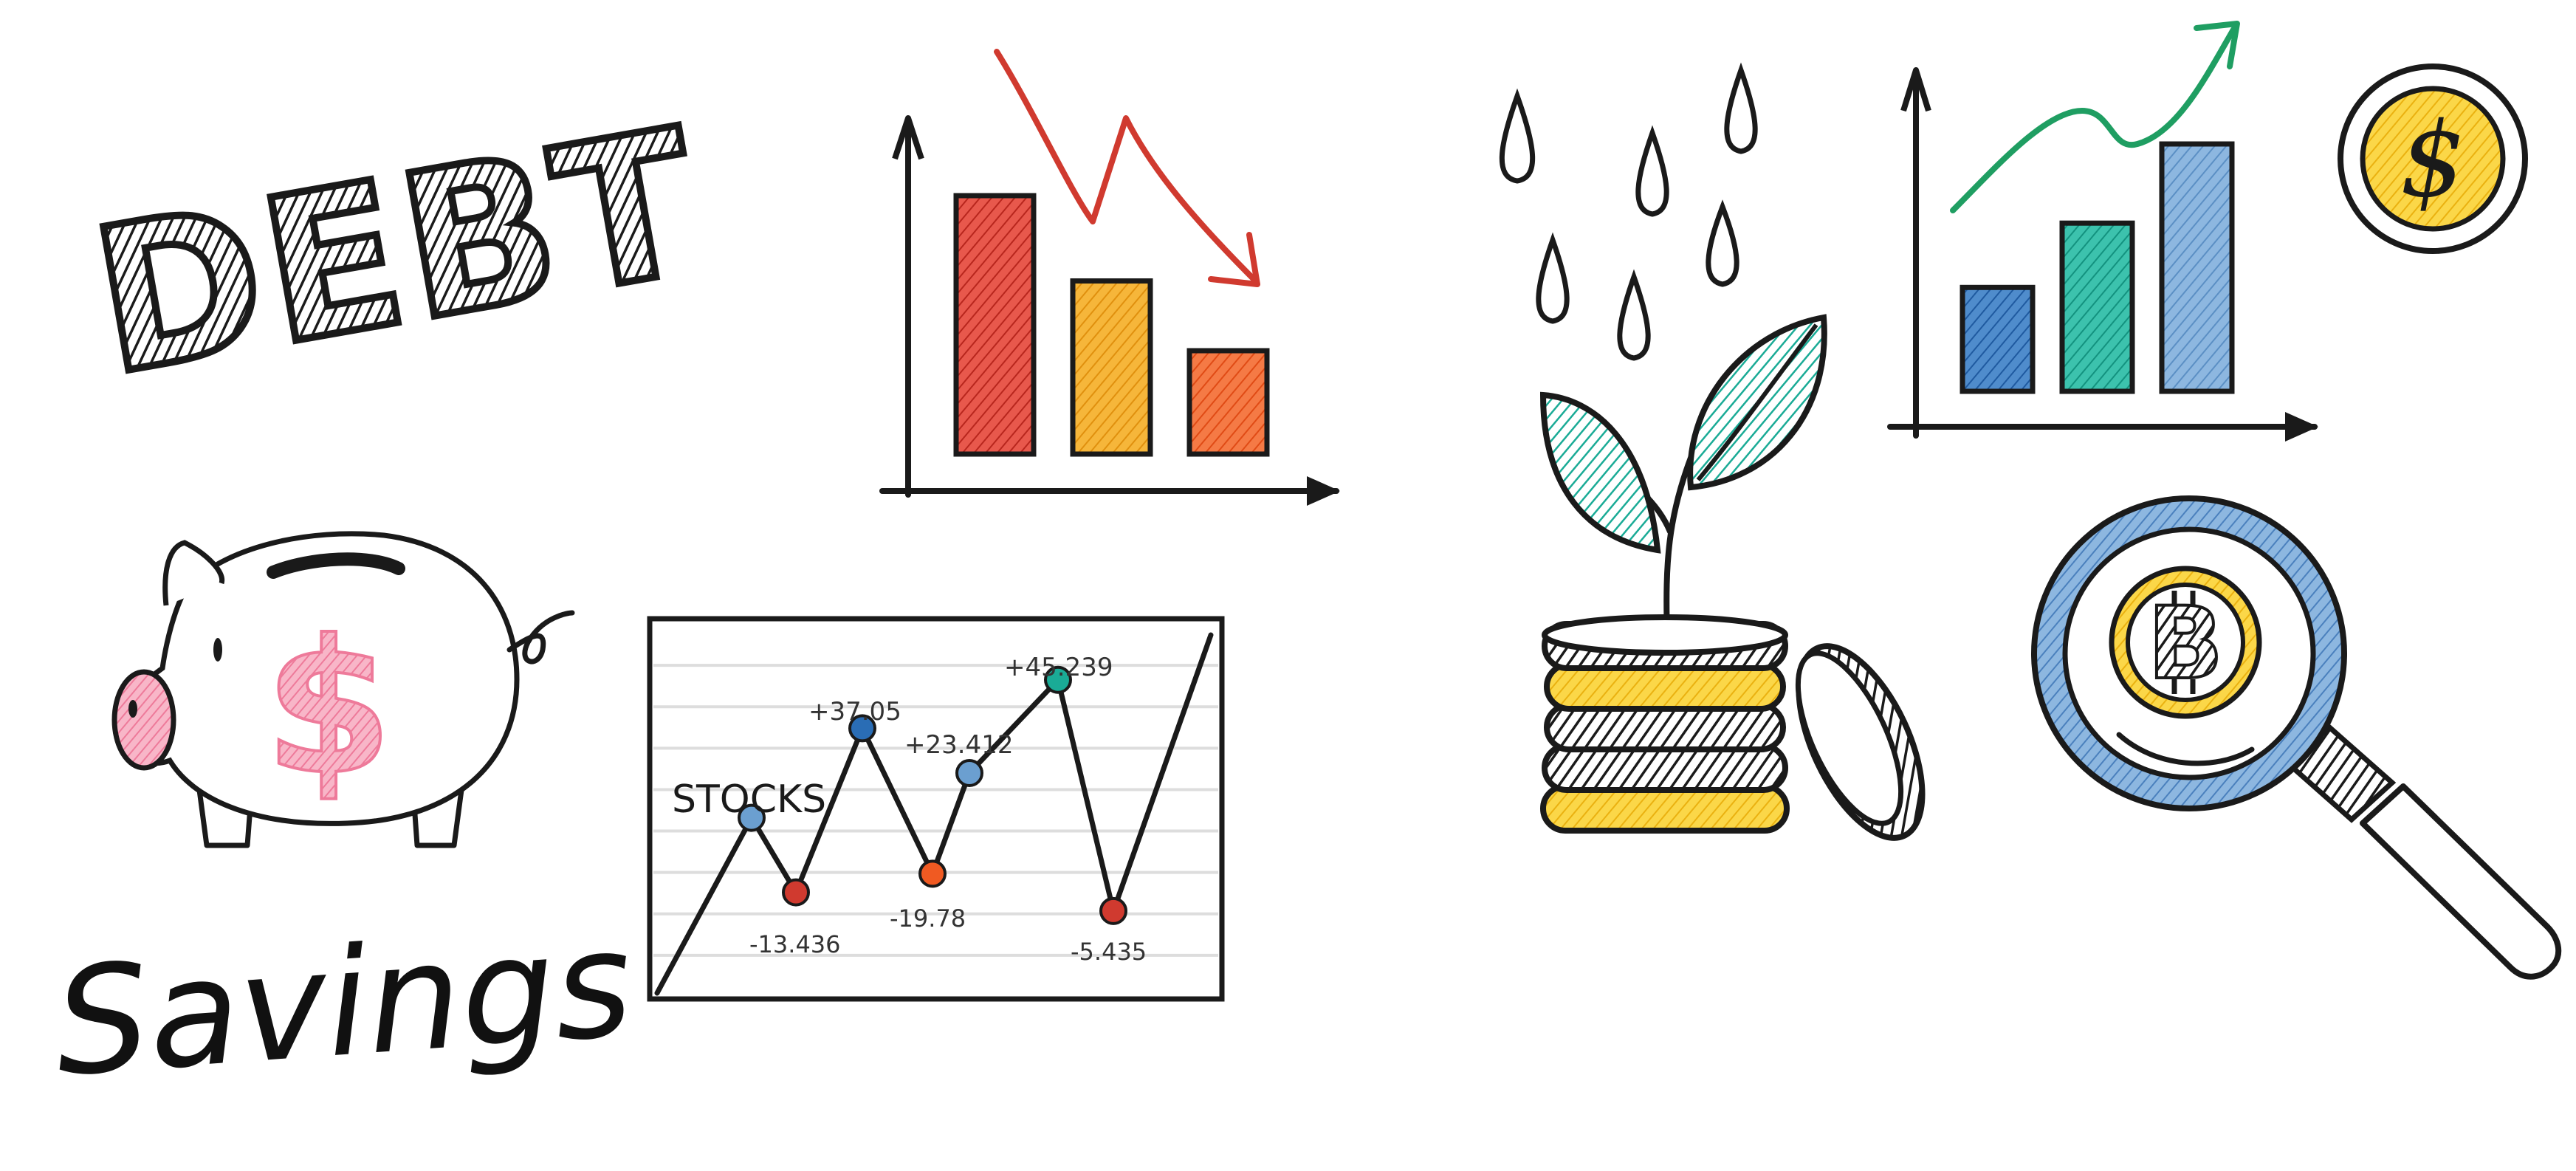  What do you see at coordinates (217, 650) in the screenshot?
I see `piggy-eye` at bounding box center [217, 650].